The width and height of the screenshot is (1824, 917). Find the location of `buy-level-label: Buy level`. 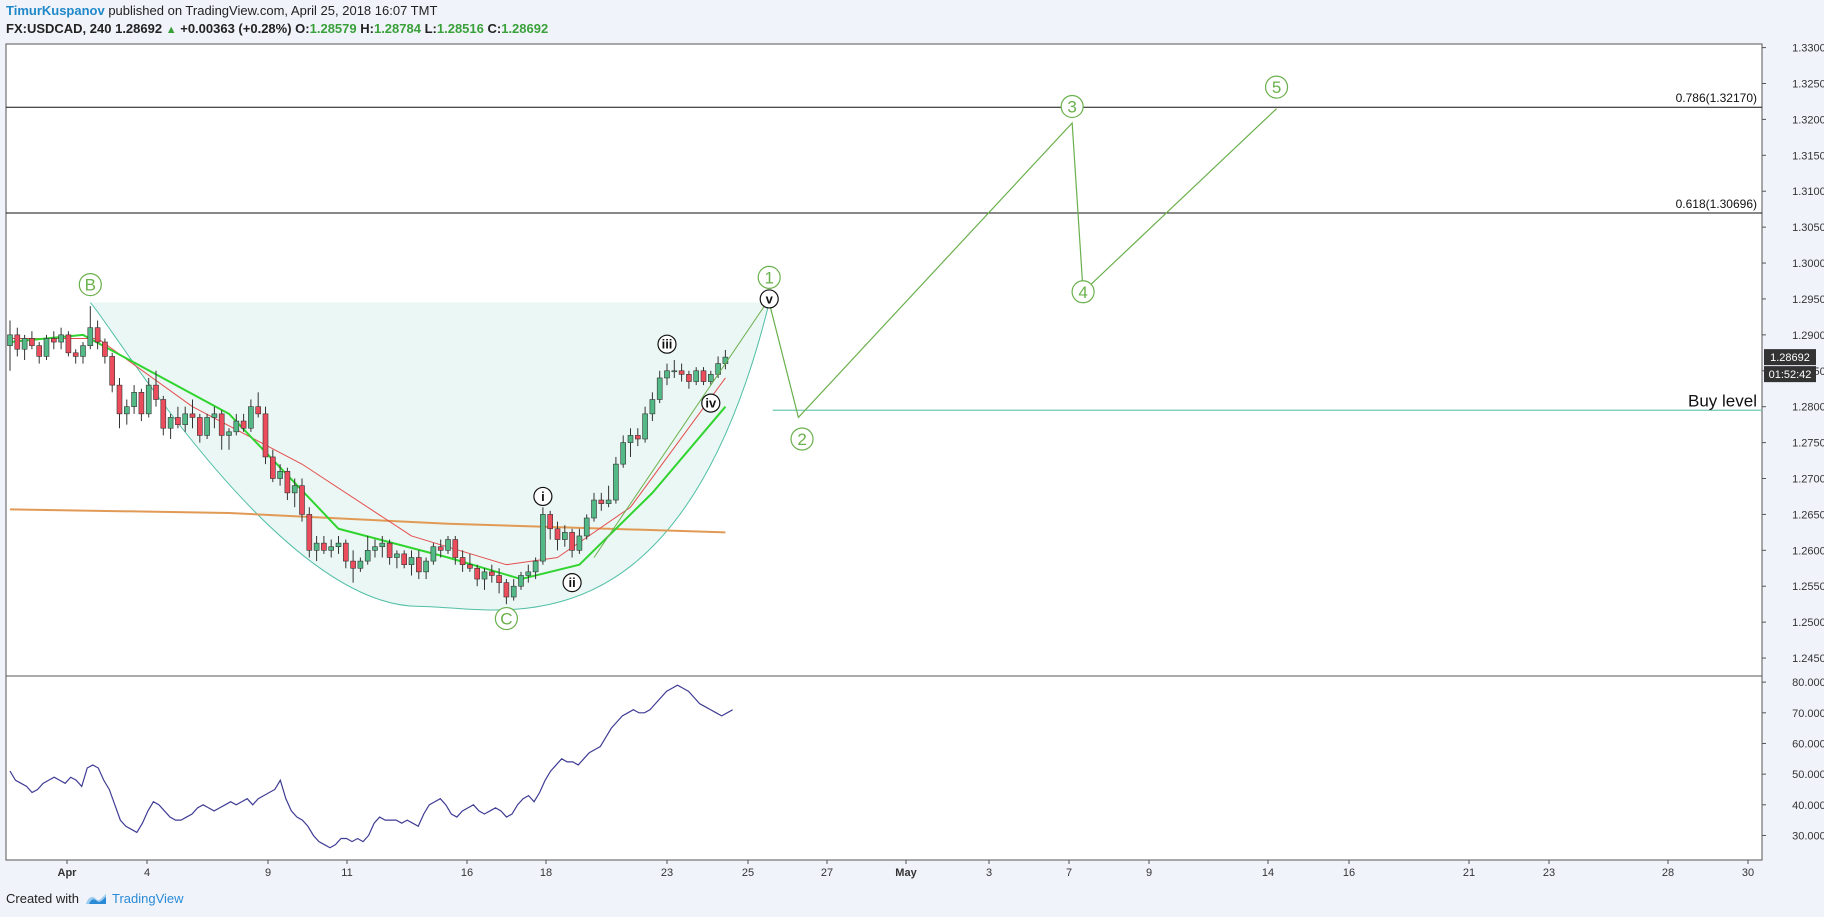

buy-level-label: Buy level is located at coordinates (1722, 400).